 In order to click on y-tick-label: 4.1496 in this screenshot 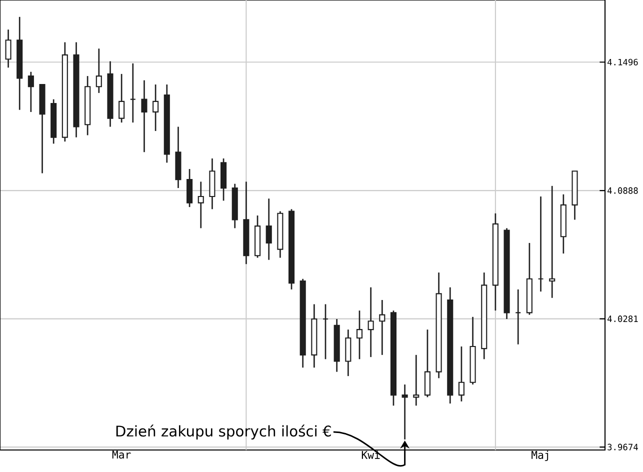, I will do `click(622, 62)`.